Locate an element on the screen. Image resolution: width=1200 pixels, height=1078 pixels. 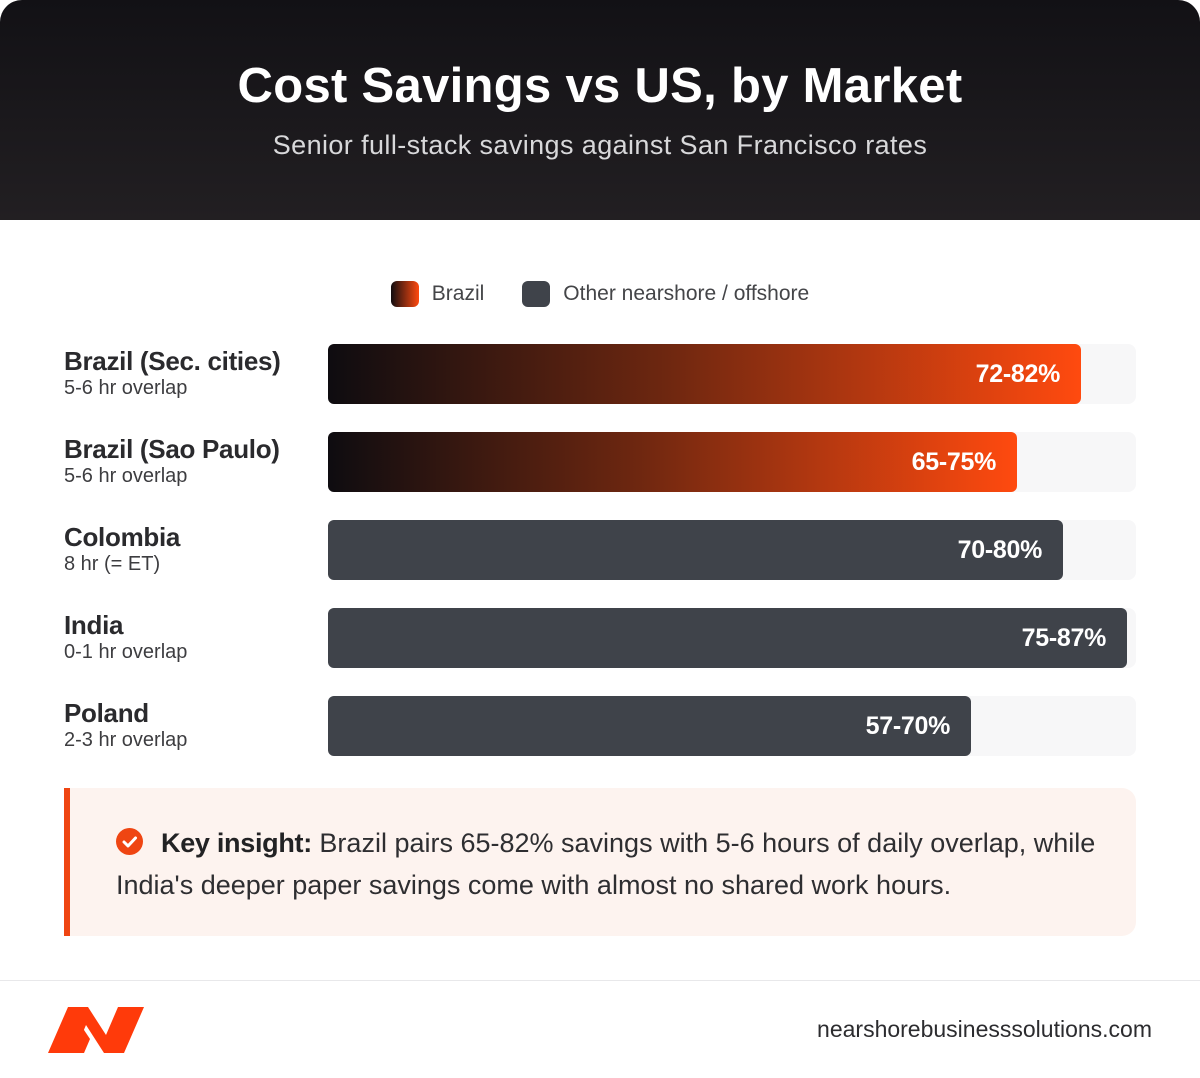
bar-value-label: 57-70% is located at coordinates (908, 726).